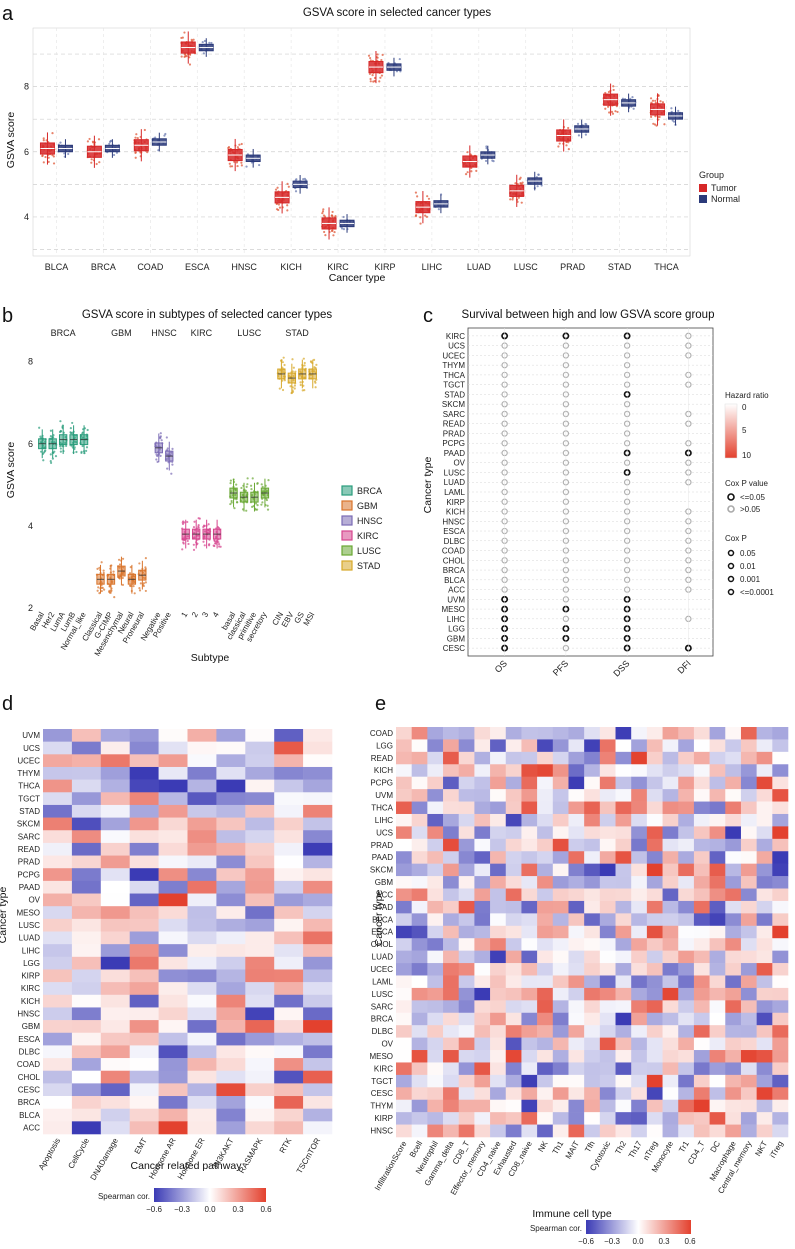 The image size is (795, 1249). I want to click on panel-e-row-label: CESC, so click(382, 1093).